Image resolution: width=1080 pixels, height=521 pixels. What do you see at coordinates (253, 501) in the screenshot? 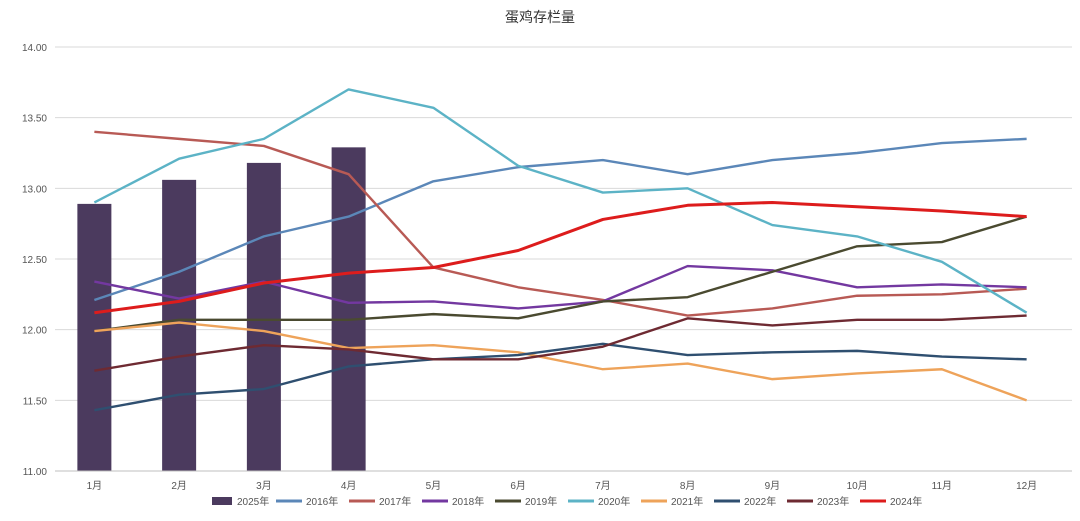
I see `legend-label: 2025年` at bounding box center [253, 501].